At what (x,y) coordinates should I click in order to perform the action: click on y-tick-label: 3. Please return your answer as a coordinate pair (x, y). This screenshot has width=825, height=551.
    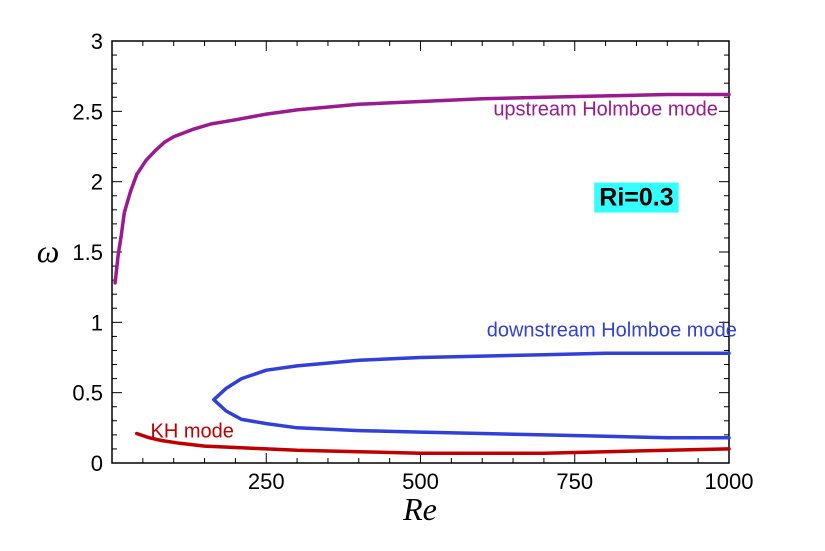
    Looking at the image, I should click on (97, 41).